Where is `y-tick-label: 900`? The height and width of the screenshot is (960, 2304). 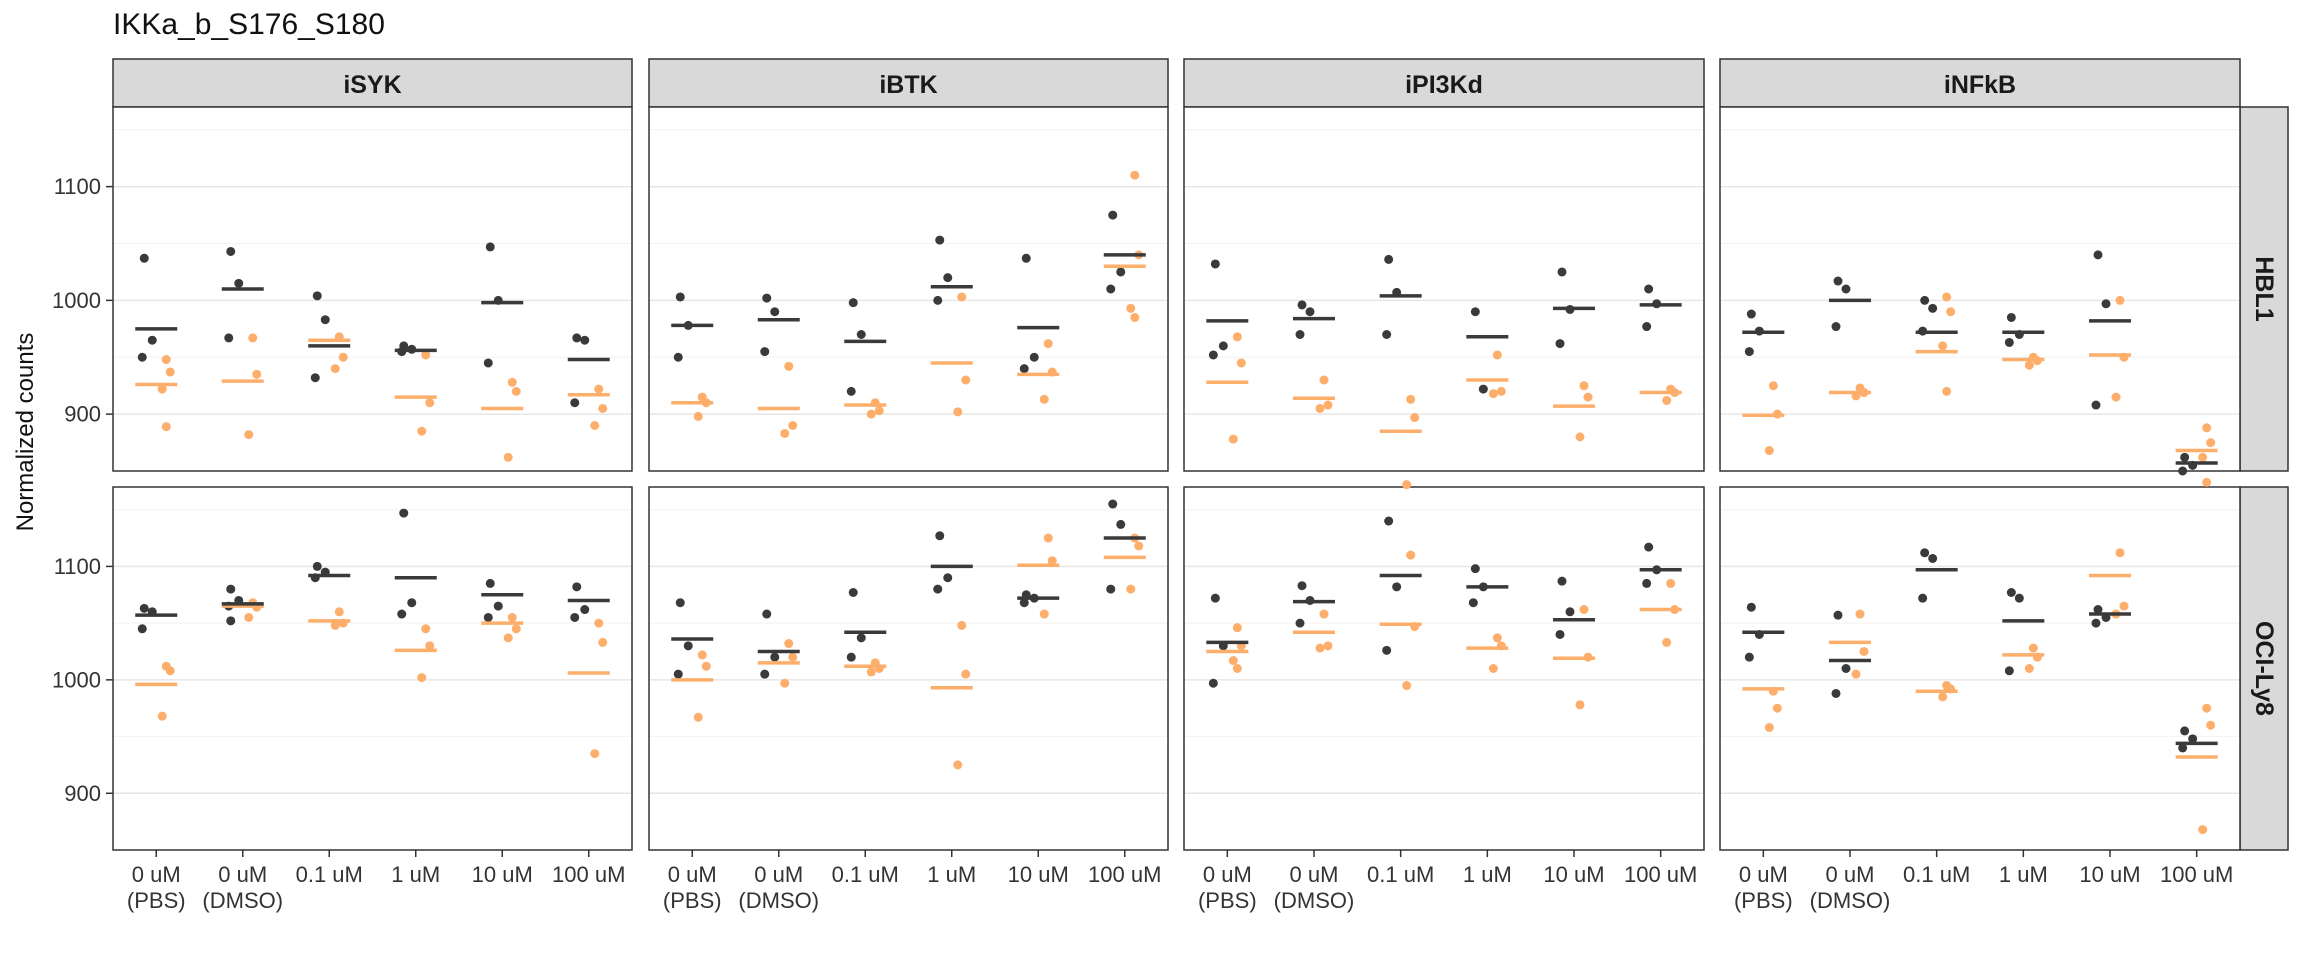
y-tick-label: 900 is located at coordinates (82, 793).